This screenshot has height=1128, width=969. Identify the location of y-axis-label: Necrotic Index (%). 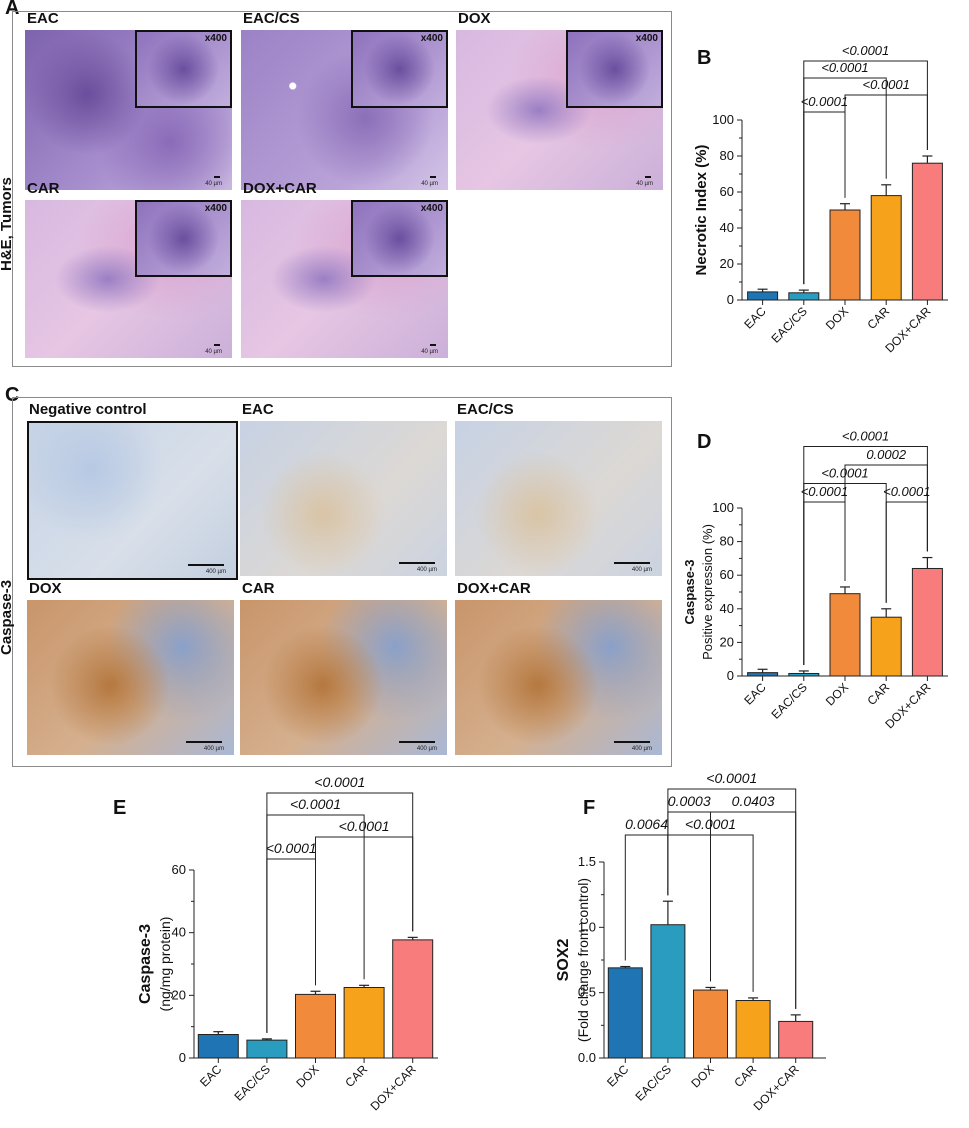
(701, 210).